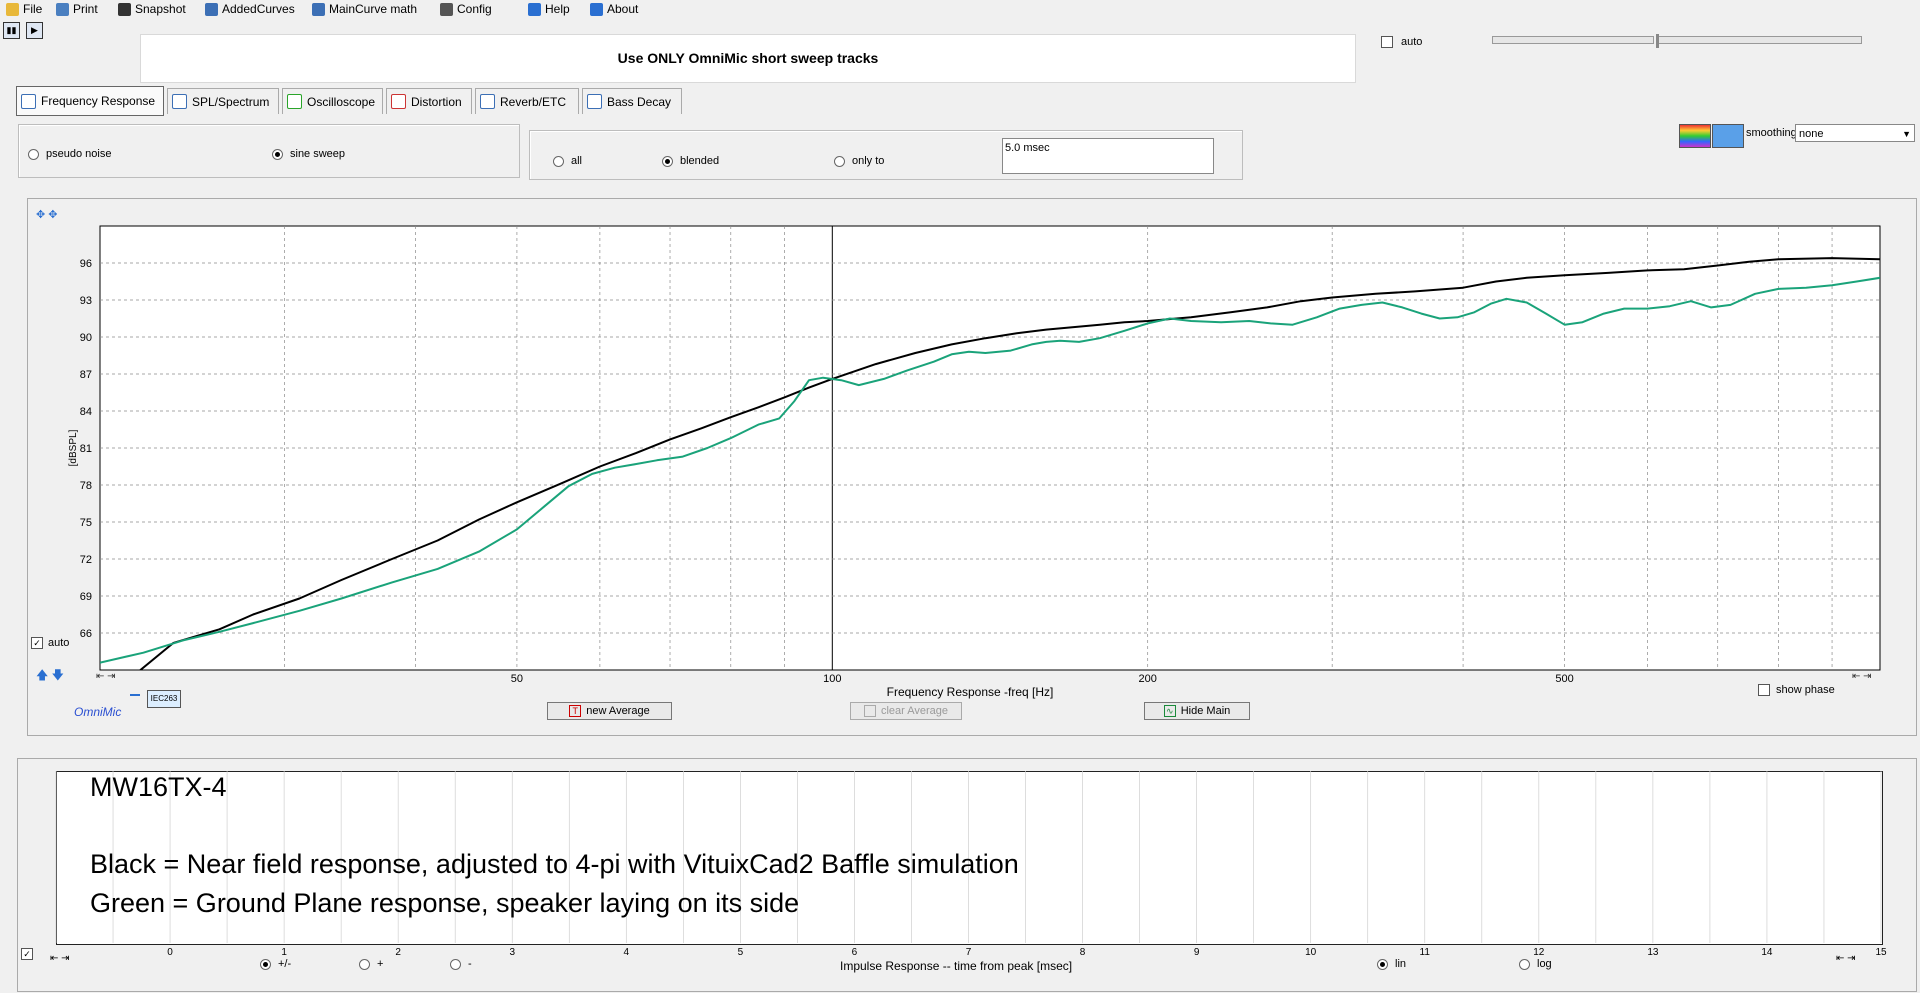  I want to click on show-phase-checkbox: show phase, so click(1796, 690).